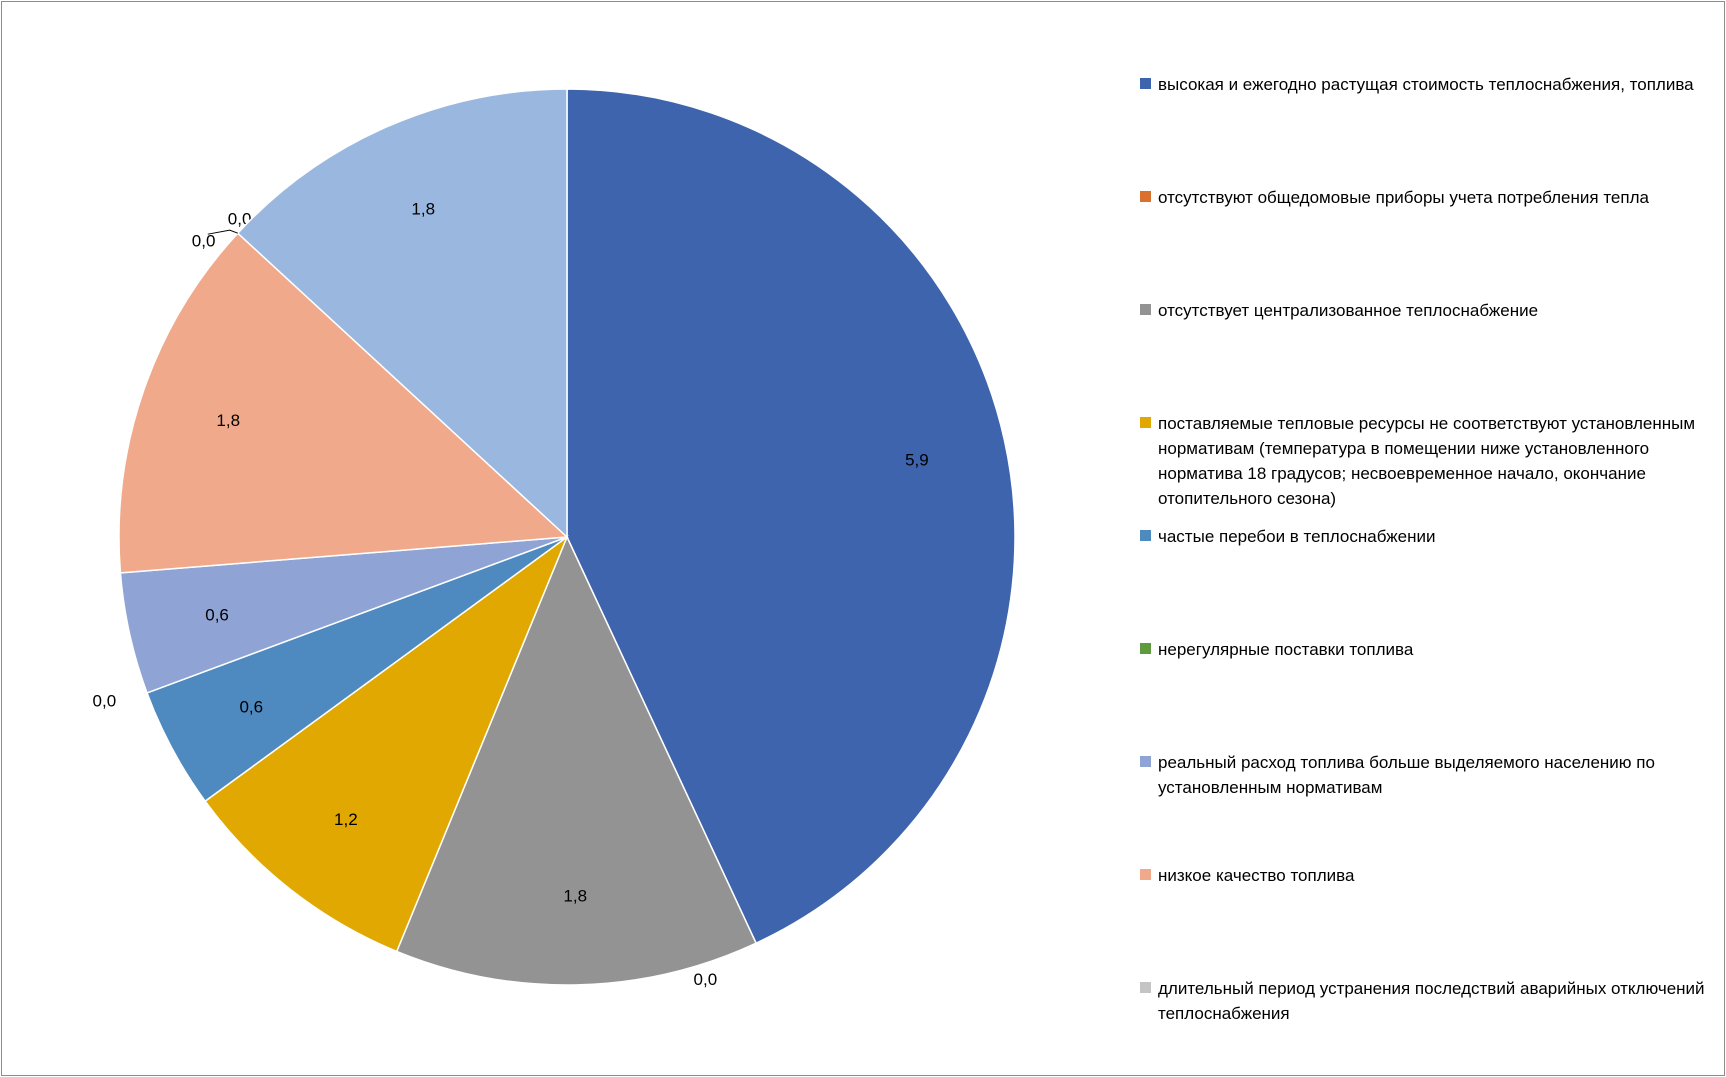  What do you see at coordinates (1430, 875) in the screenshot?
I see `legend-item: низкое качество топлива` at bounding box center [1430, 875].